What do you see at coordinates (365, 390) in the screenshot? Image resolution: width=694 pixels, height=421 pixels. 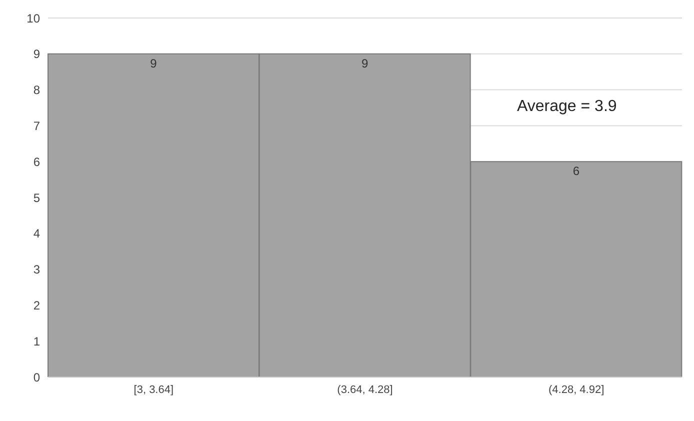 I see `x-tick-label: (3.64, 4.28]` at bounding box center [365, 390].